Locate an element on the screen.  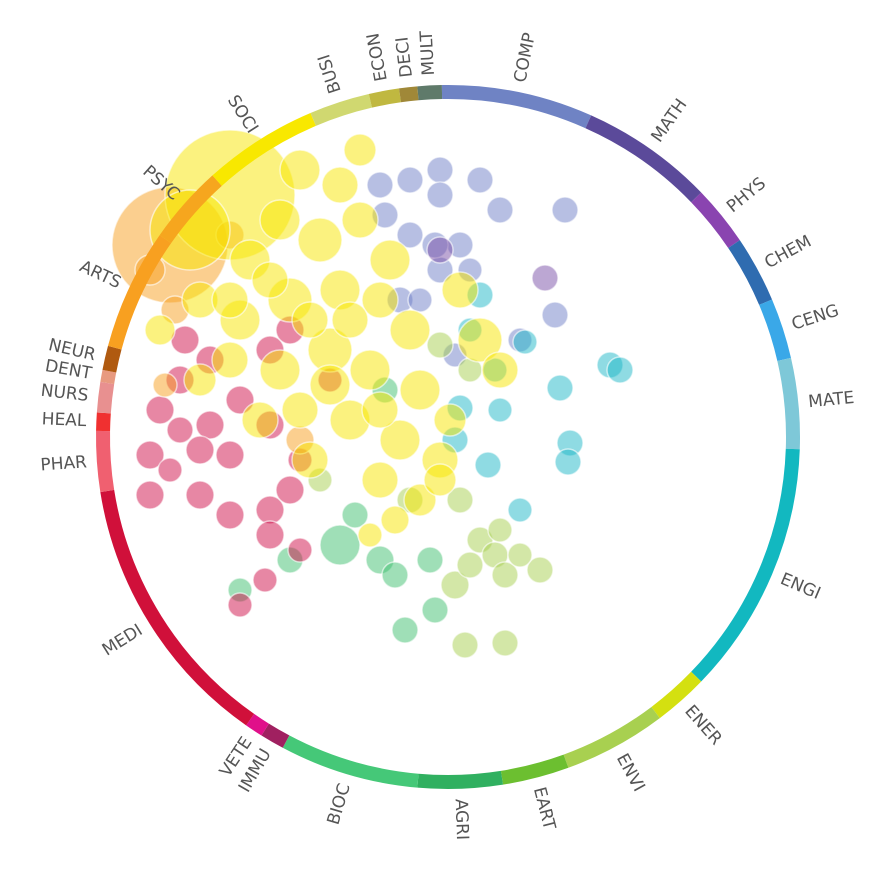
segment-label: PHYS is located at coordinates (746, 195).